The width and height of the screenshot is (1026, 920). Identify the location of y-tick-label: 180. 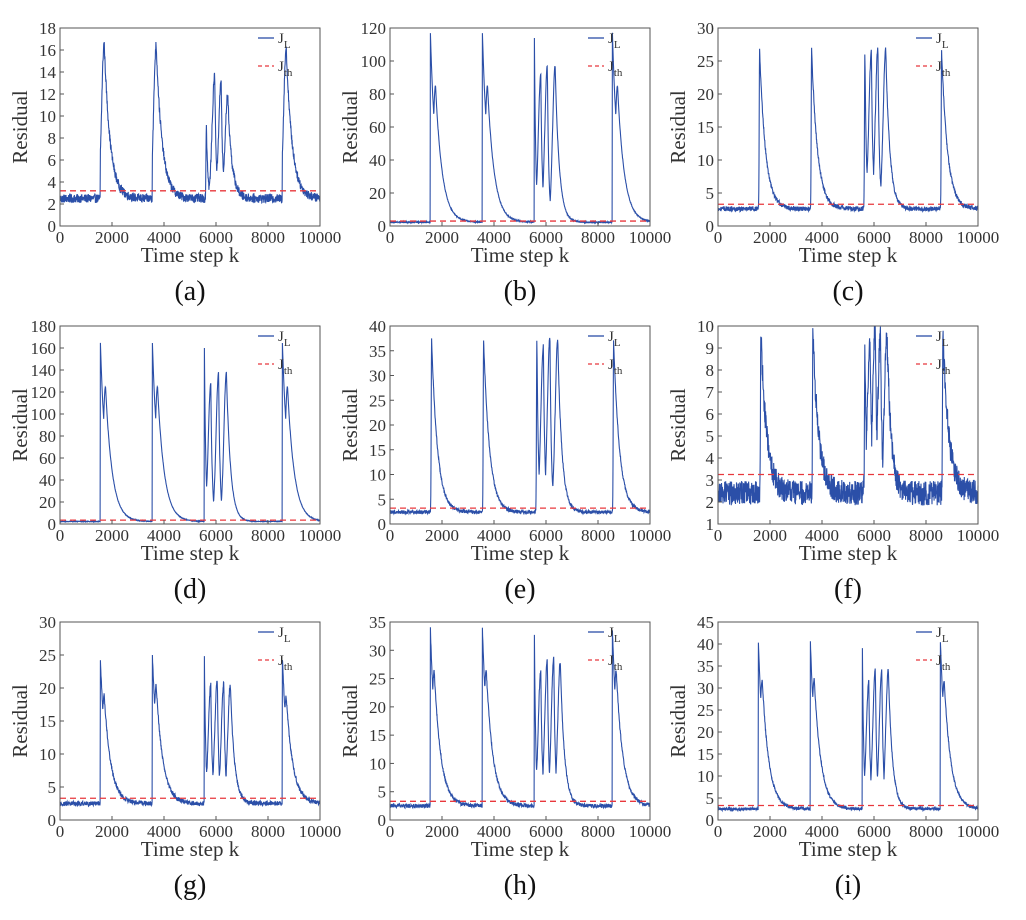
(44, 326).